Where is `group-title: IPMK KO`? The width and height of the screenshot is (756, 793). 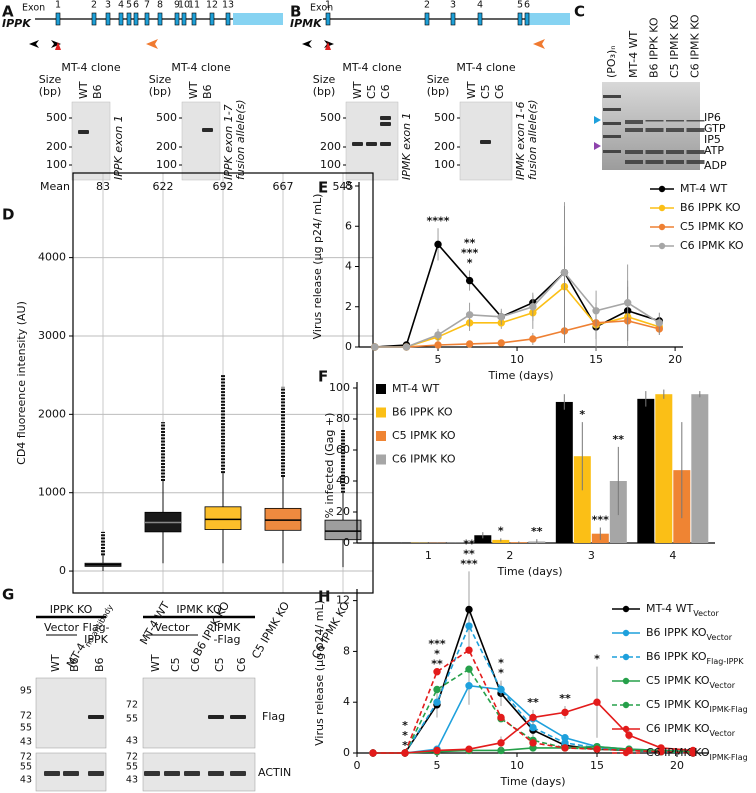
group-title: IPMK KO is located at coordinates (199, 609).